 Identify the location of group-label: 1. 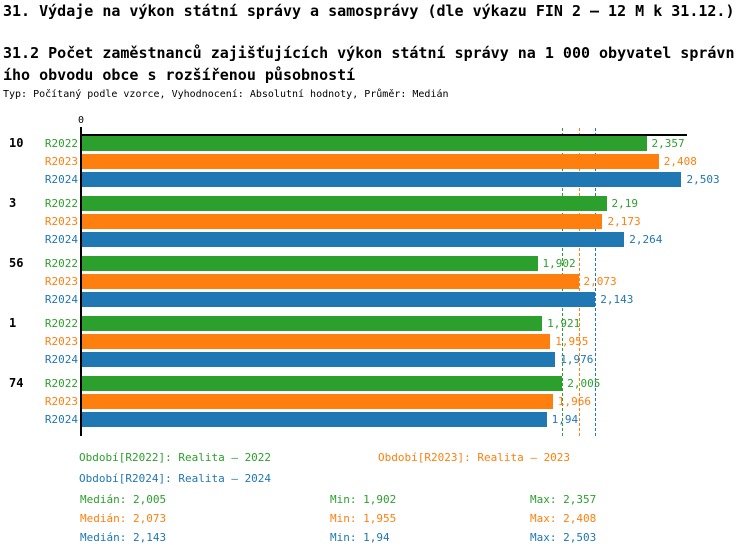
(13, 323).